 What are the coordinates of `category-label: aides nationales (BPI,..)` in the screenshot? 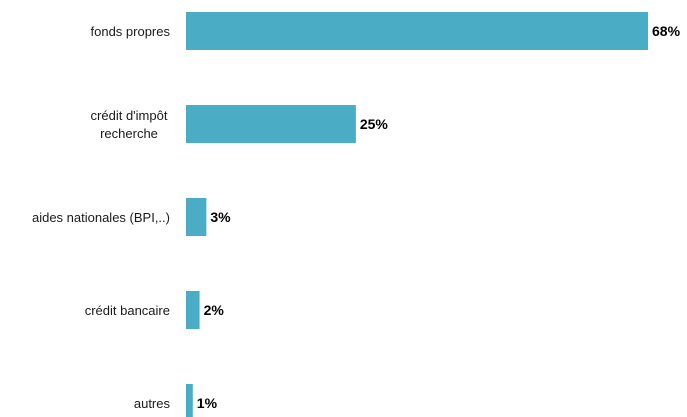 It's located at (101, 217).